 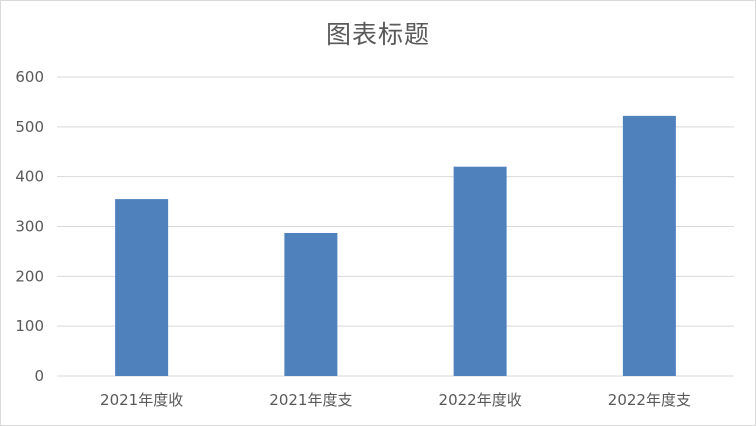 I want to click on chart-title: 图表标题, so click(x=377, y=34).